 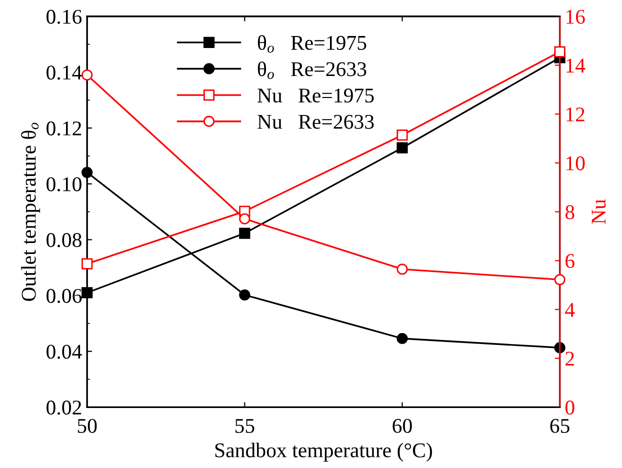 I want to click on x-tick-label: 60, so click(x=402, y=425).